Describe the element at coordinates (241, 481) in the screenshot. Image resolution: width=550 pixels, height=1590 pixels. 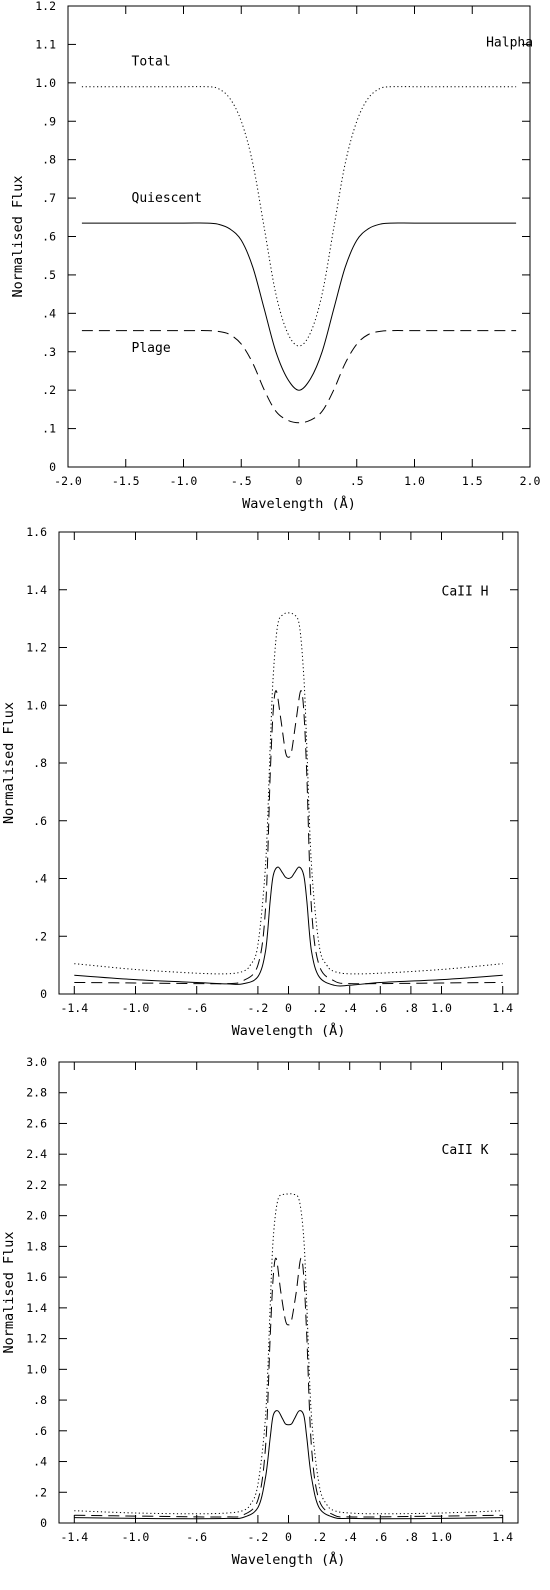
I see `x-tick-label: -.5` at that location.